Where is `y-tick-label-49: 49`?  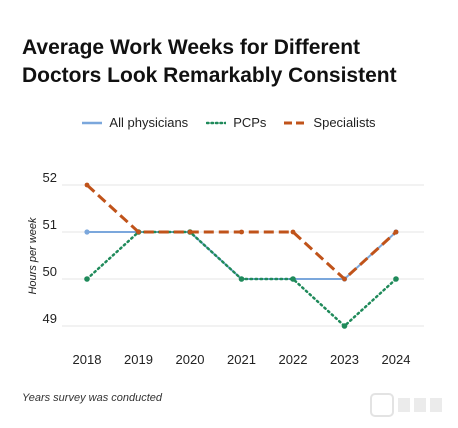 y-tick-label-49: 49 is located at coordinates (50, 318).